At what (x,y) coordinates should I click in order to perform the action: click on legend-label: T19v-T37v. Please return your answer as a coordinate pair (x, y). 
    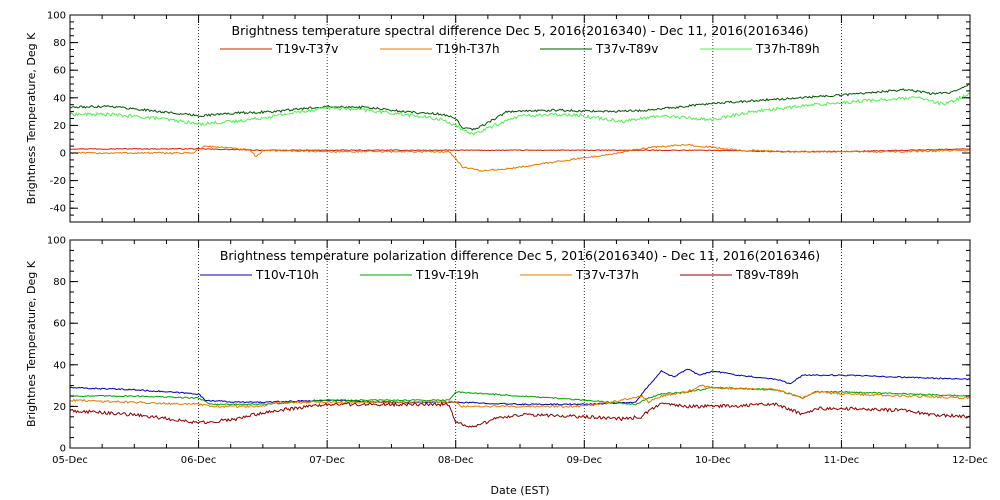
    Looking at the image, I should click on (306, 49).